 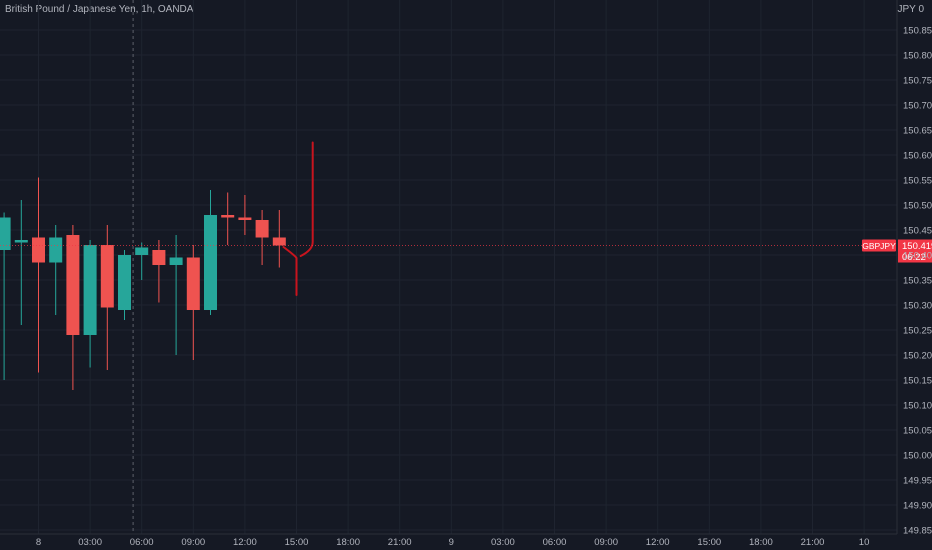 What do you see at coordinates (917, 531) in the screenshot?
I see `y-tick-label: 149.850` at bounding box center [917, 531].